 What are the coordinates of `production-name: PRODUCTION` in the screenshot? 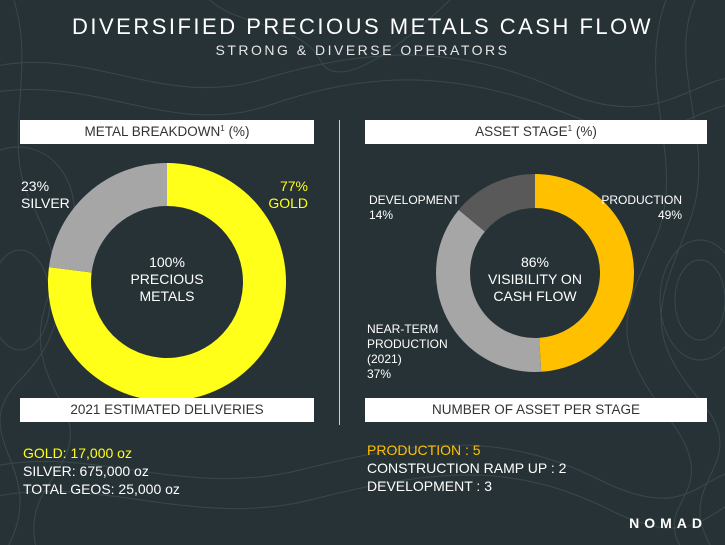 It's located at (641, 200).